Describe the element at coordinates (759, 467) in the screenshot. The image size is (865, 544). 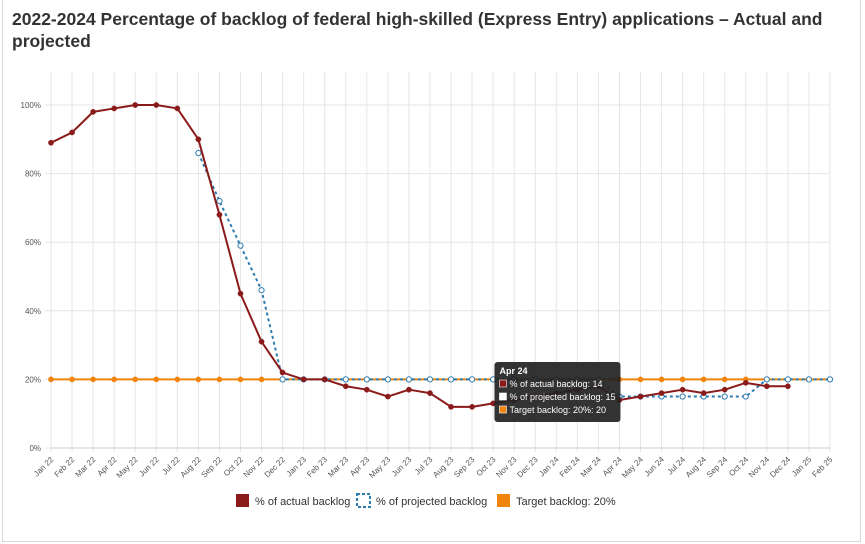
I see `x-tick-label: Nov 24` at that location.